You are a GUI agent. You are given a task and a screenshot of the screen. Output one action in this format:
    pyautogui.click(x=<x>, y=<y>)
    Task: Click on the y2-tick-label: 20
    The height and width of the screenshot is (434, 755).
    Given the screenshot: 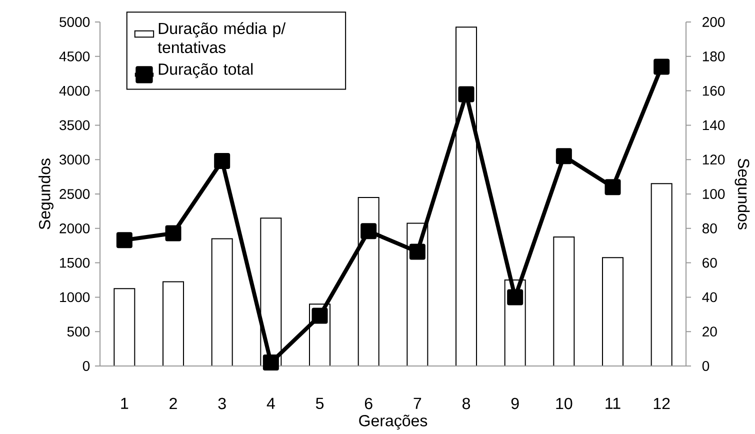 What is the action you would take?
    pyautogui.click(x=709, y=331)
    